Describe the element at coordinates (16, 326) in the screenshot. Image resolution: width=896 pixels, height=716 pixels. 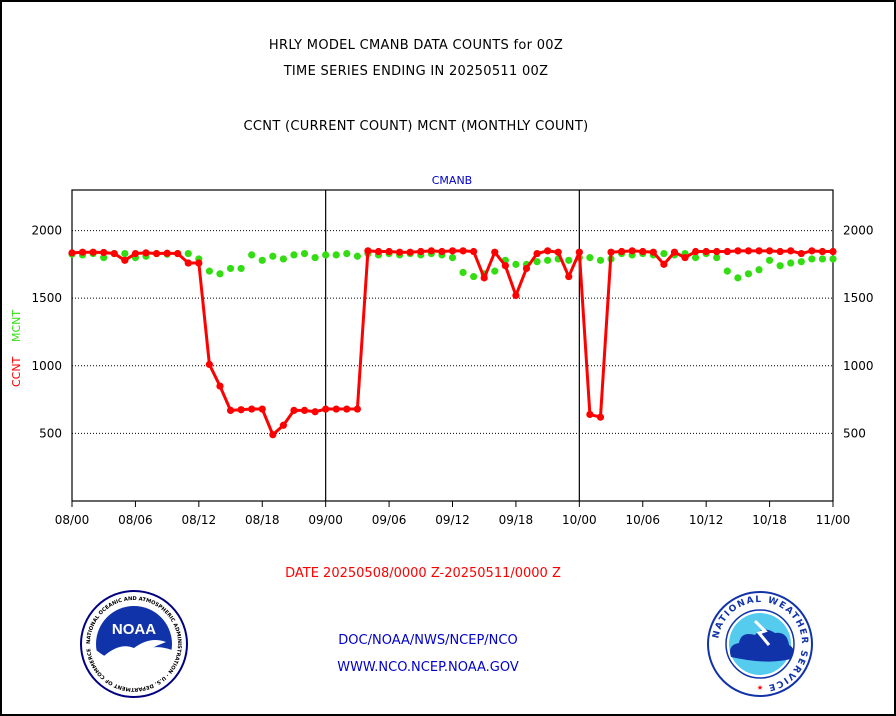
I see `y-axis-label-mcnt: MCNT` at that location.